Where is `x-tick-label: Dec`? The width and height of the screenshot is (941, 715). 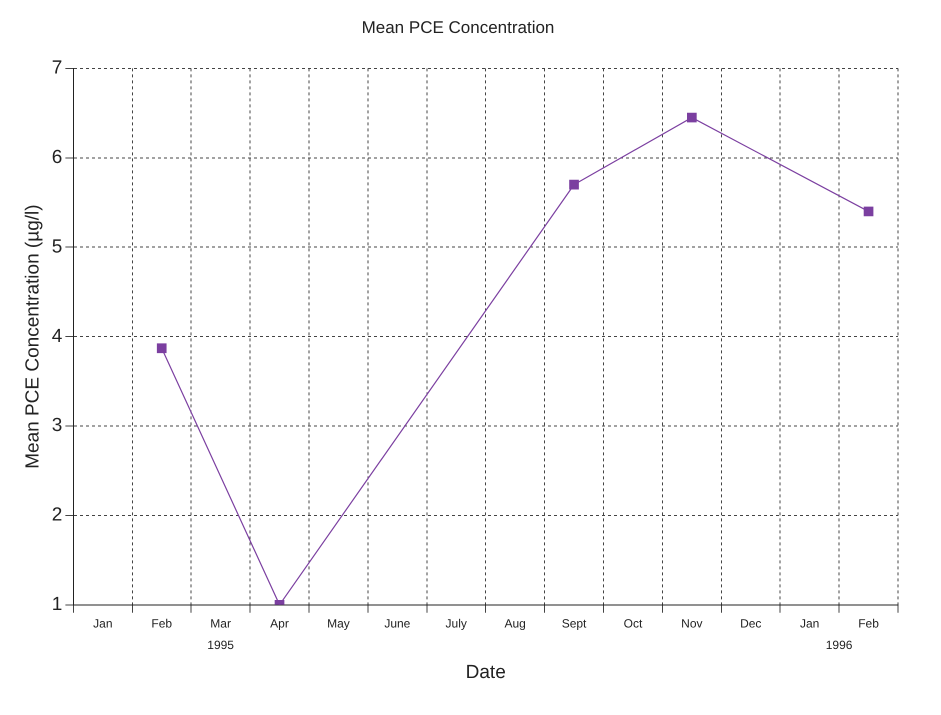
x-tick-label: Dec is located at coordinates (751, 623).